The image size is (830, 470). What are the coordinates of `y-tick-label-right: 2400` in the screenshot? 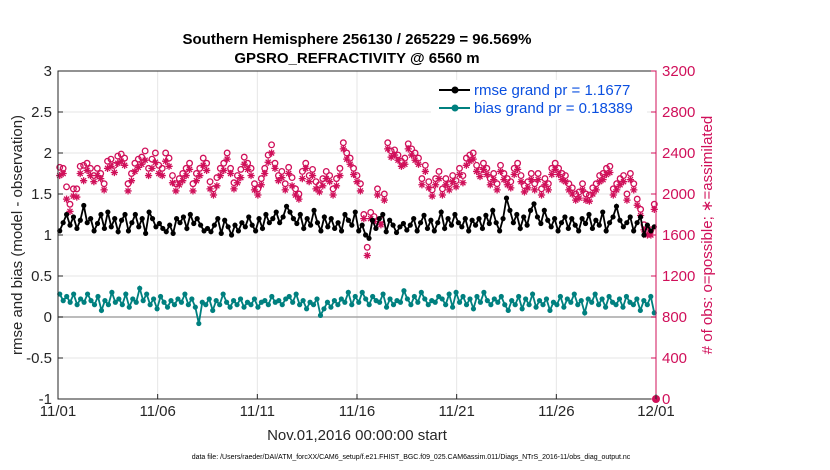 It's located at (678, 153).